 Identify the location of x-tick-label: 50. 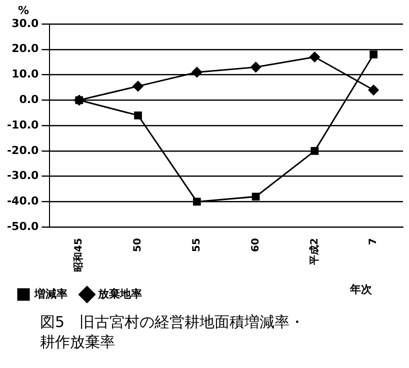
(138, 245).